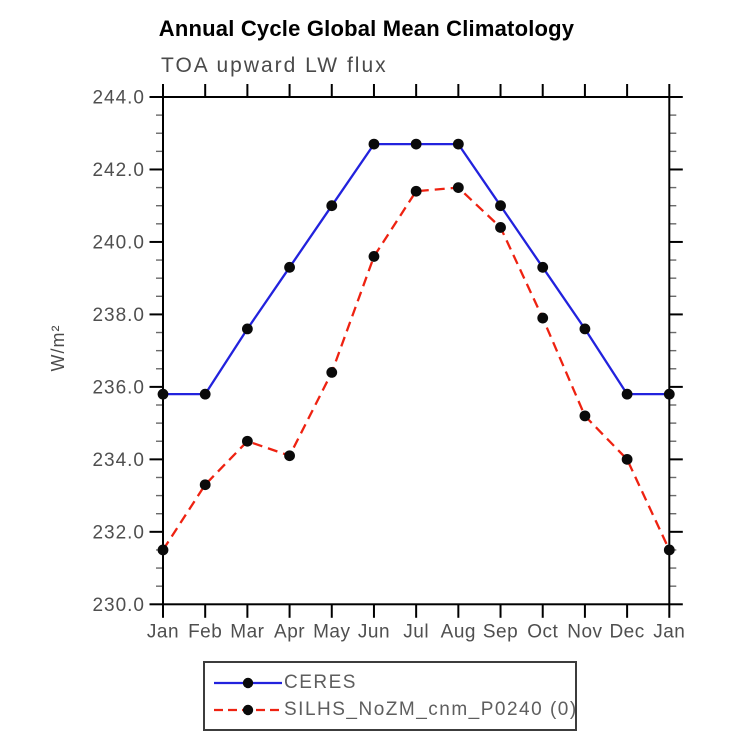 Image resolution: width=733 pixels, height=737 pixels. What do you see at coordinates (393, 683) in the screenshot?
I see `legend-entry-ceres: CERES` at bounding box center [393, 683].